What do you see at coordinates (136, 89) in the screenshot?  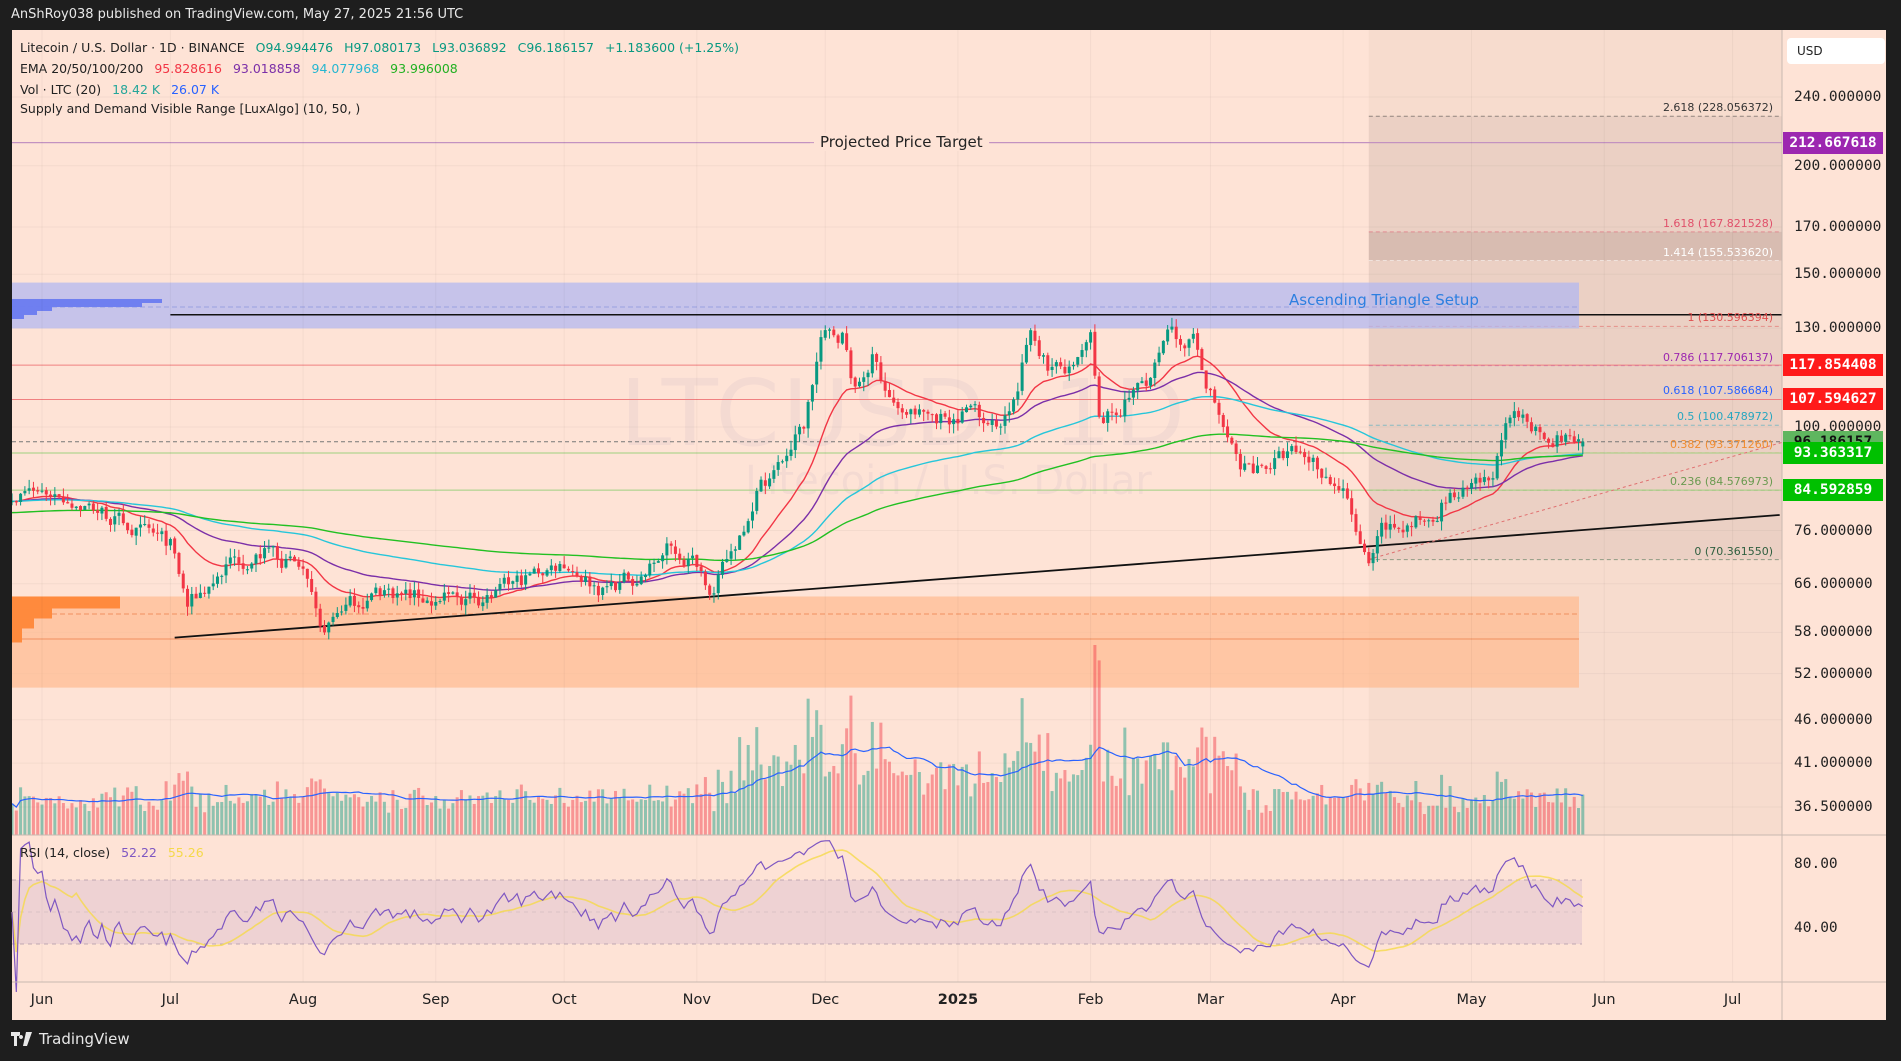 I see `volume-value: 18.42 K` at bounding box center [136, 89].